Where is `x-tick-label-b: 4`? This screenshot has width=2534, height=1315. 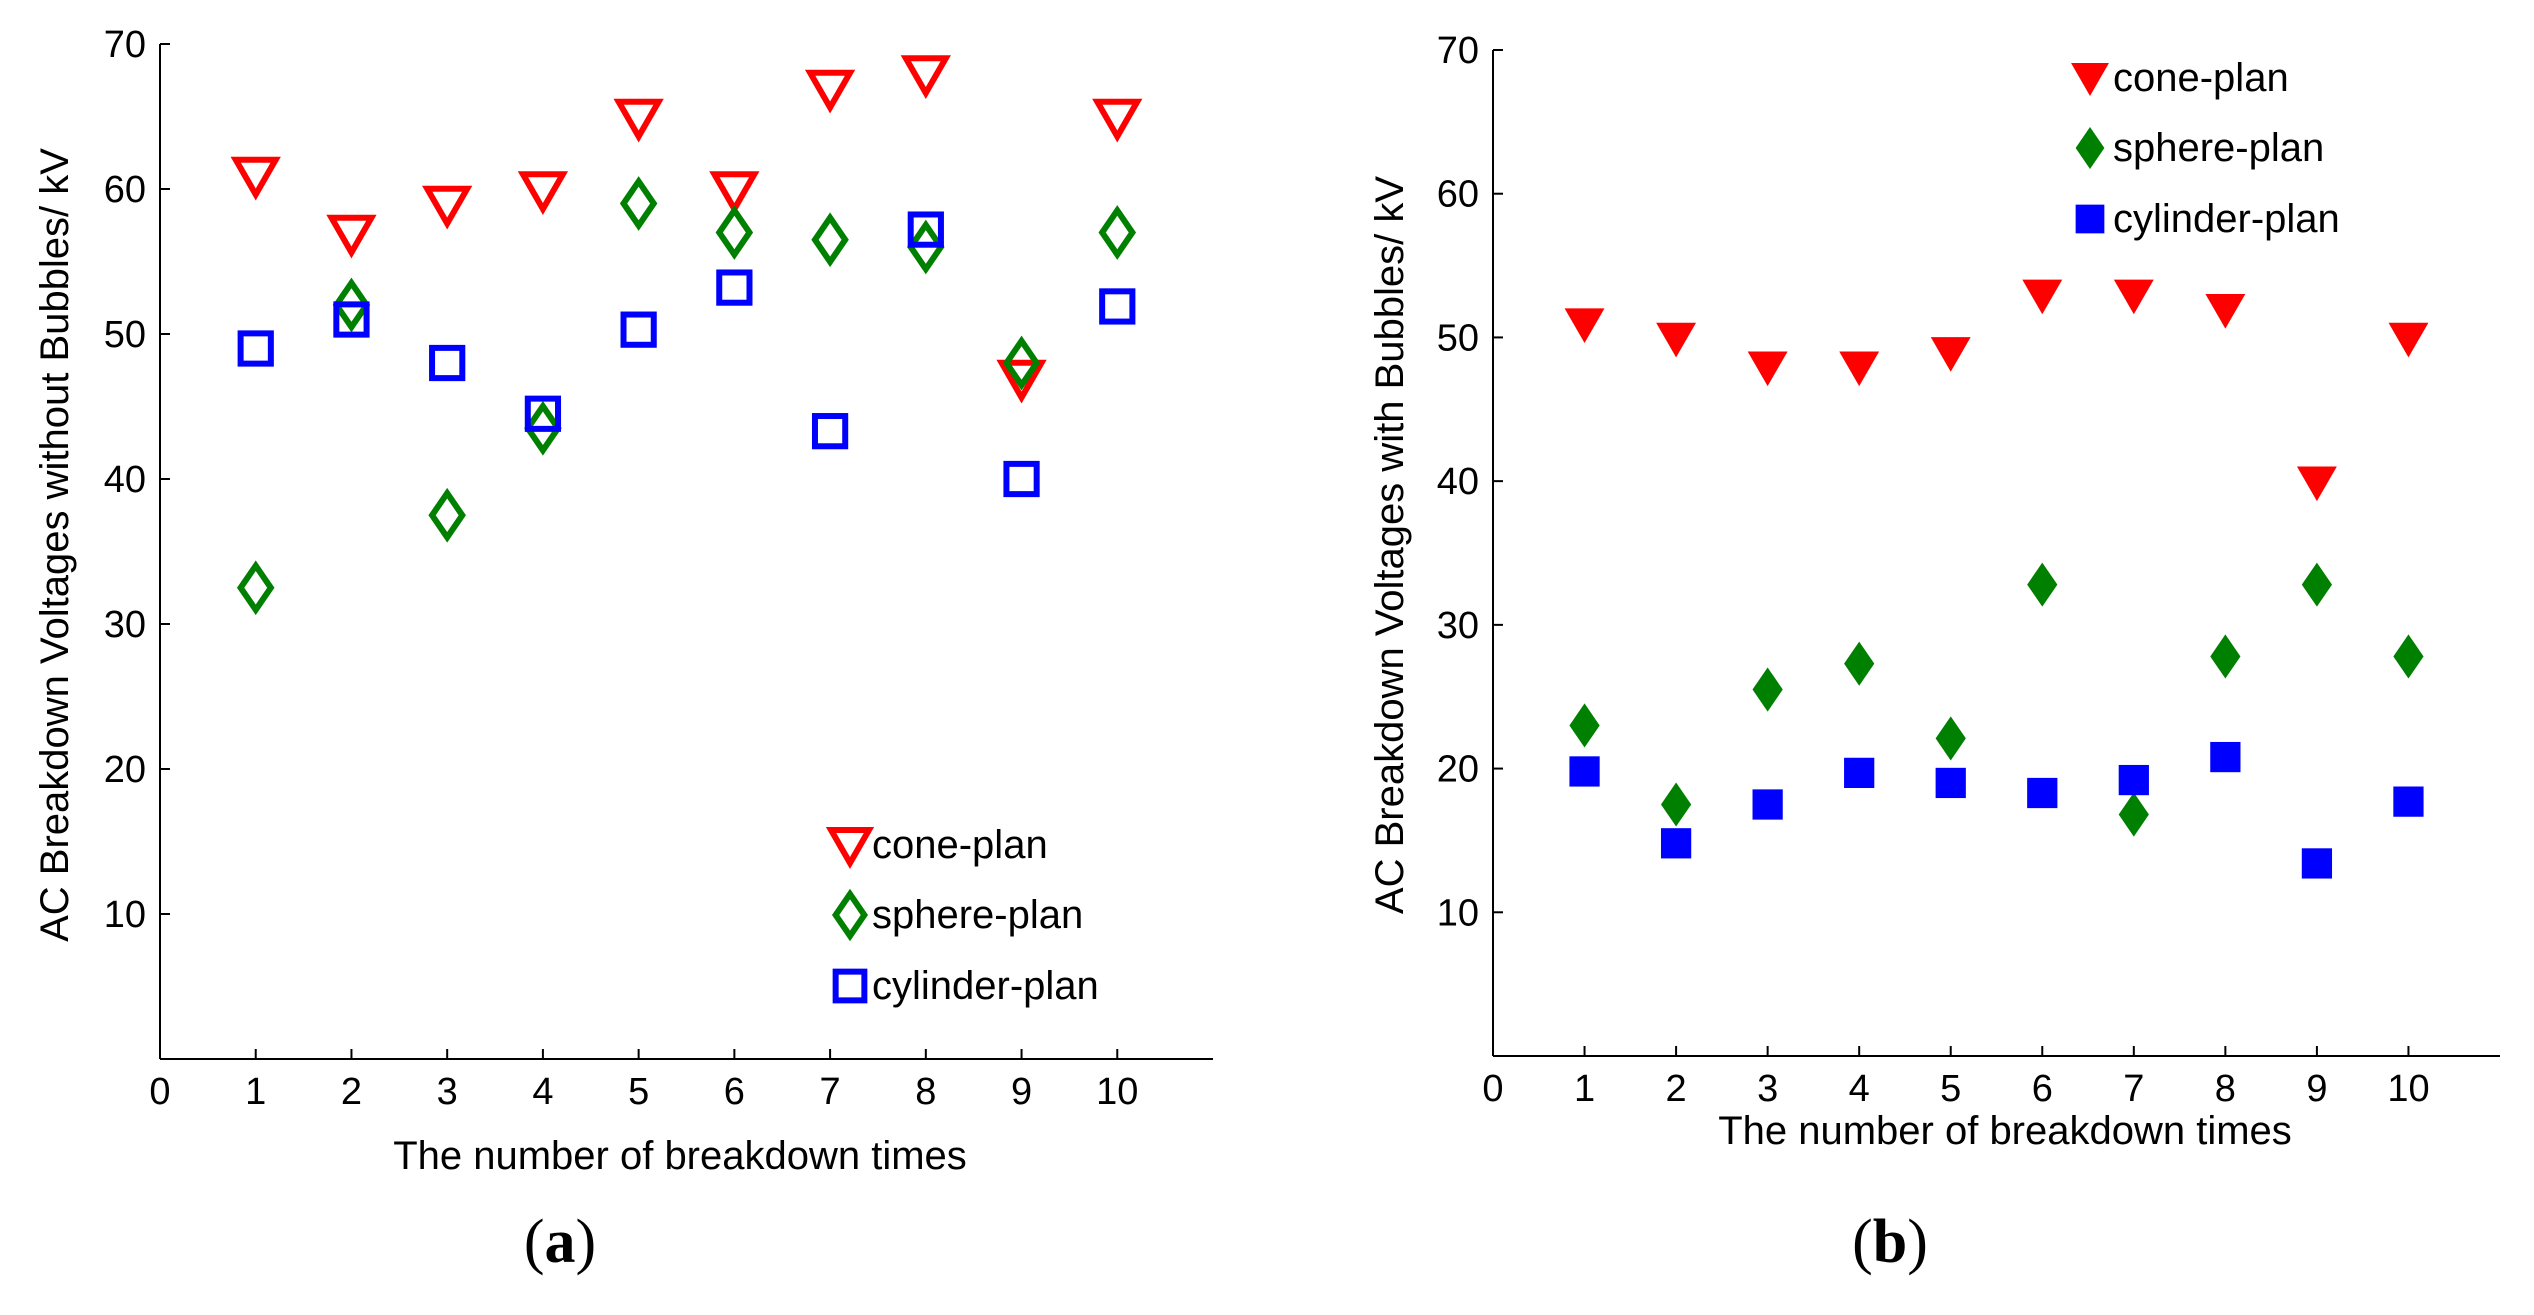 x-tick-label-b: 4 is located at coordinates (1859, 1089).